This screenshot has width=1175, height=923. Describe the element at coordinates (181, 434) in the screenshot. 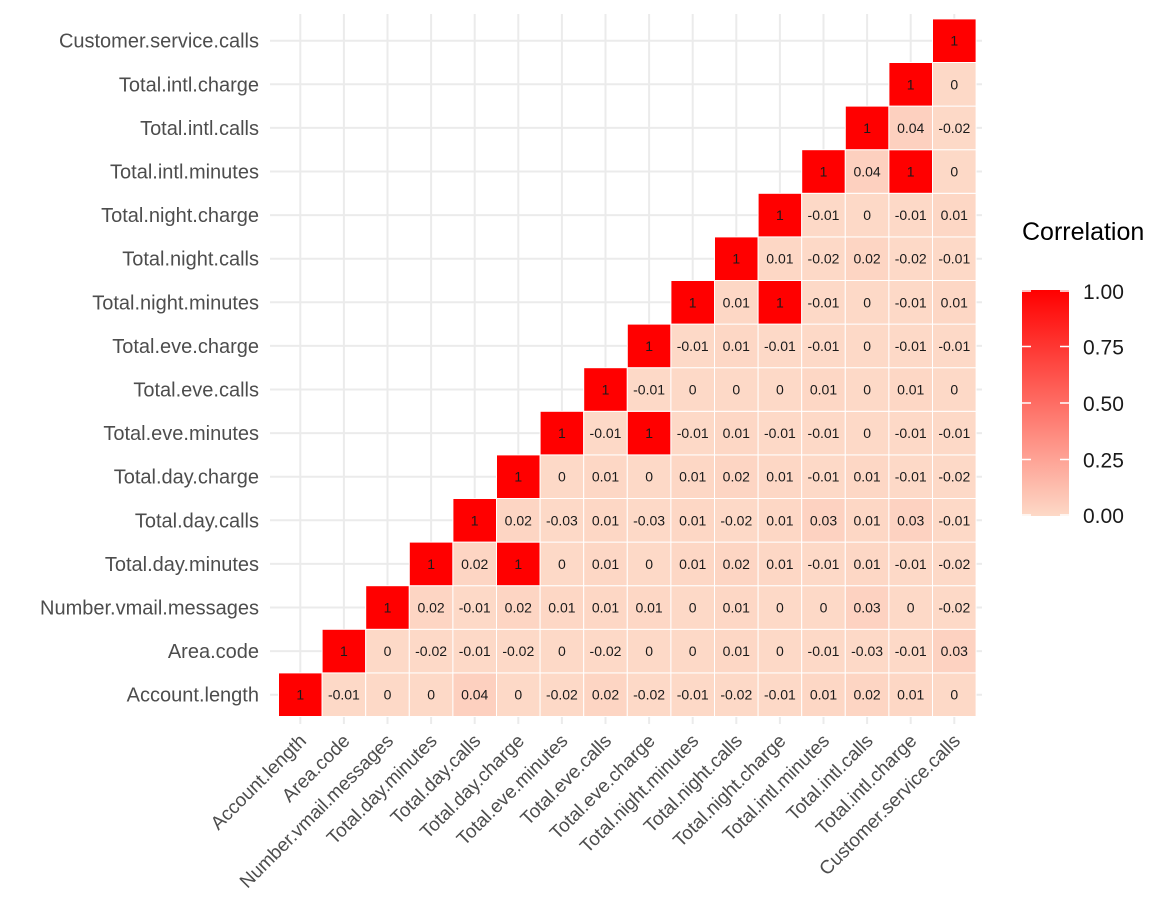

I see `y-tick-label: Total.eve.minutes` at that location.